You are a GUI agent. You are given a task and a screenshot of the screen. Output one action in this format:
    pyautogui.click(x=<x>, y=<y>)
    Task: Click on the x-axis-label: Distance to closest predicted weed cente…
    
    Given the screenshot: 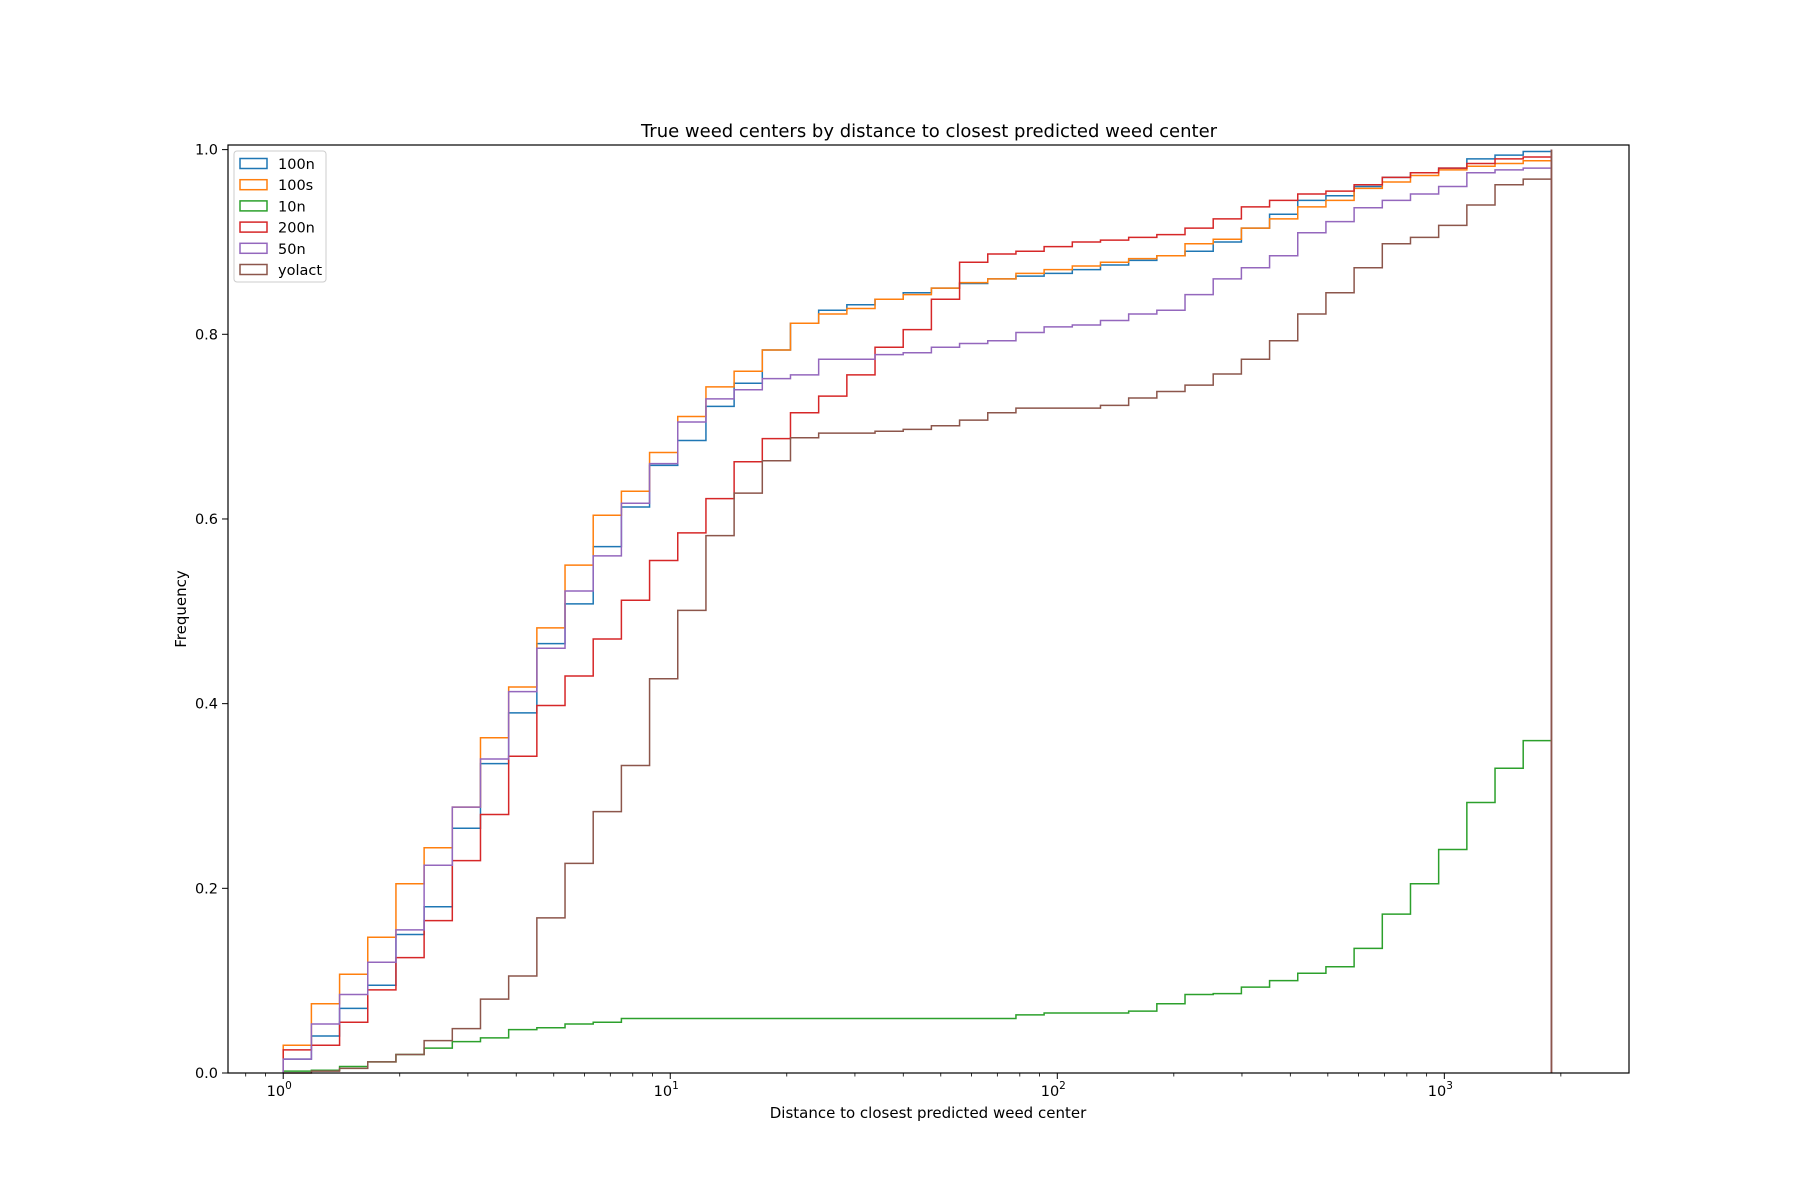 What is the action you would take?
    pyautogui.click(x=928, y=1113)
    